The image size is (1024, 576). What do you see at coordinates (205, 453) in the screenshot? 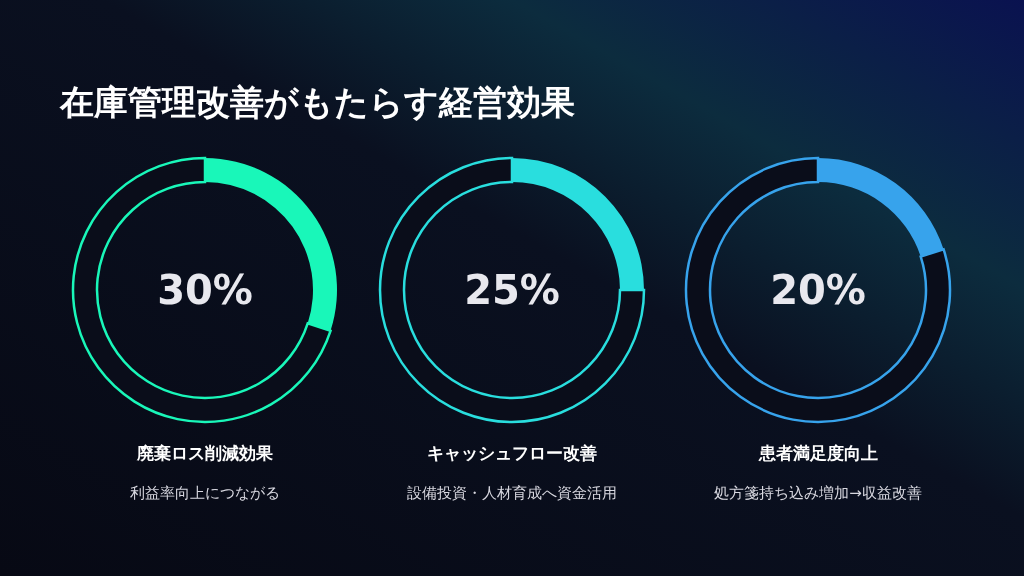
I see `text: 廃棄ロス削減効果` at bounding box center [205, 453].